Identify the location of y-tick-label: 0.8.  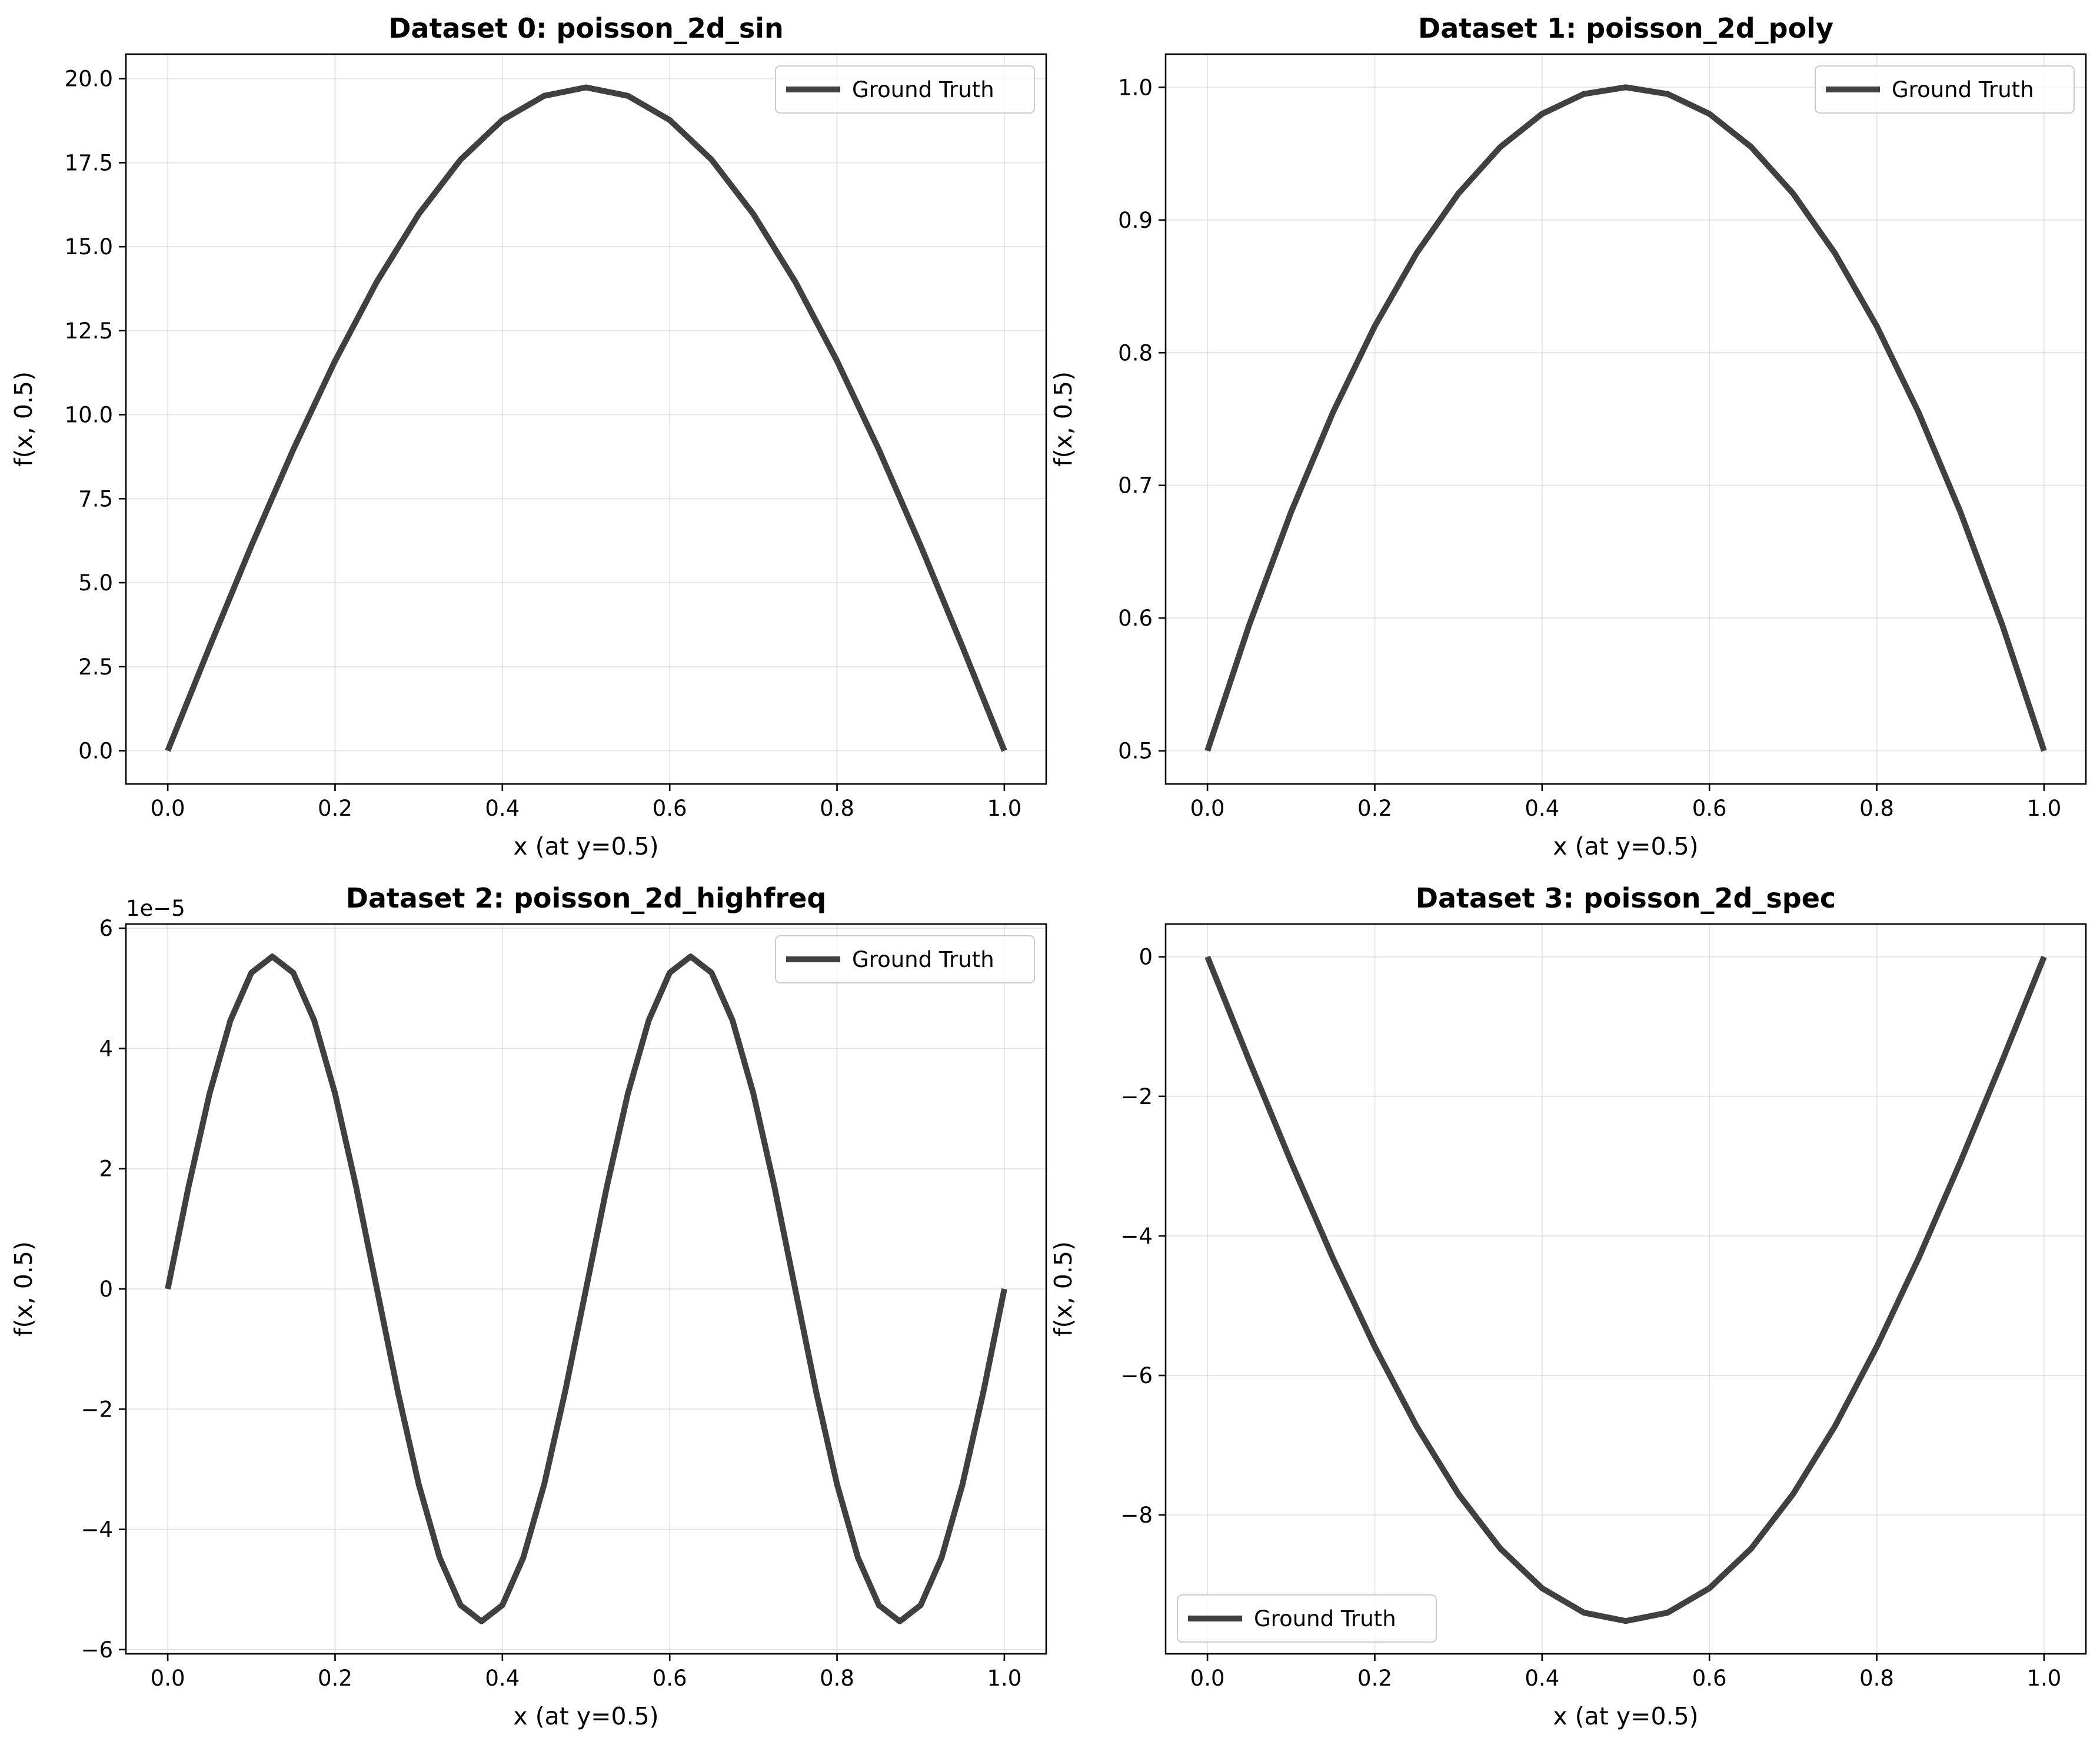
(1135, 353).